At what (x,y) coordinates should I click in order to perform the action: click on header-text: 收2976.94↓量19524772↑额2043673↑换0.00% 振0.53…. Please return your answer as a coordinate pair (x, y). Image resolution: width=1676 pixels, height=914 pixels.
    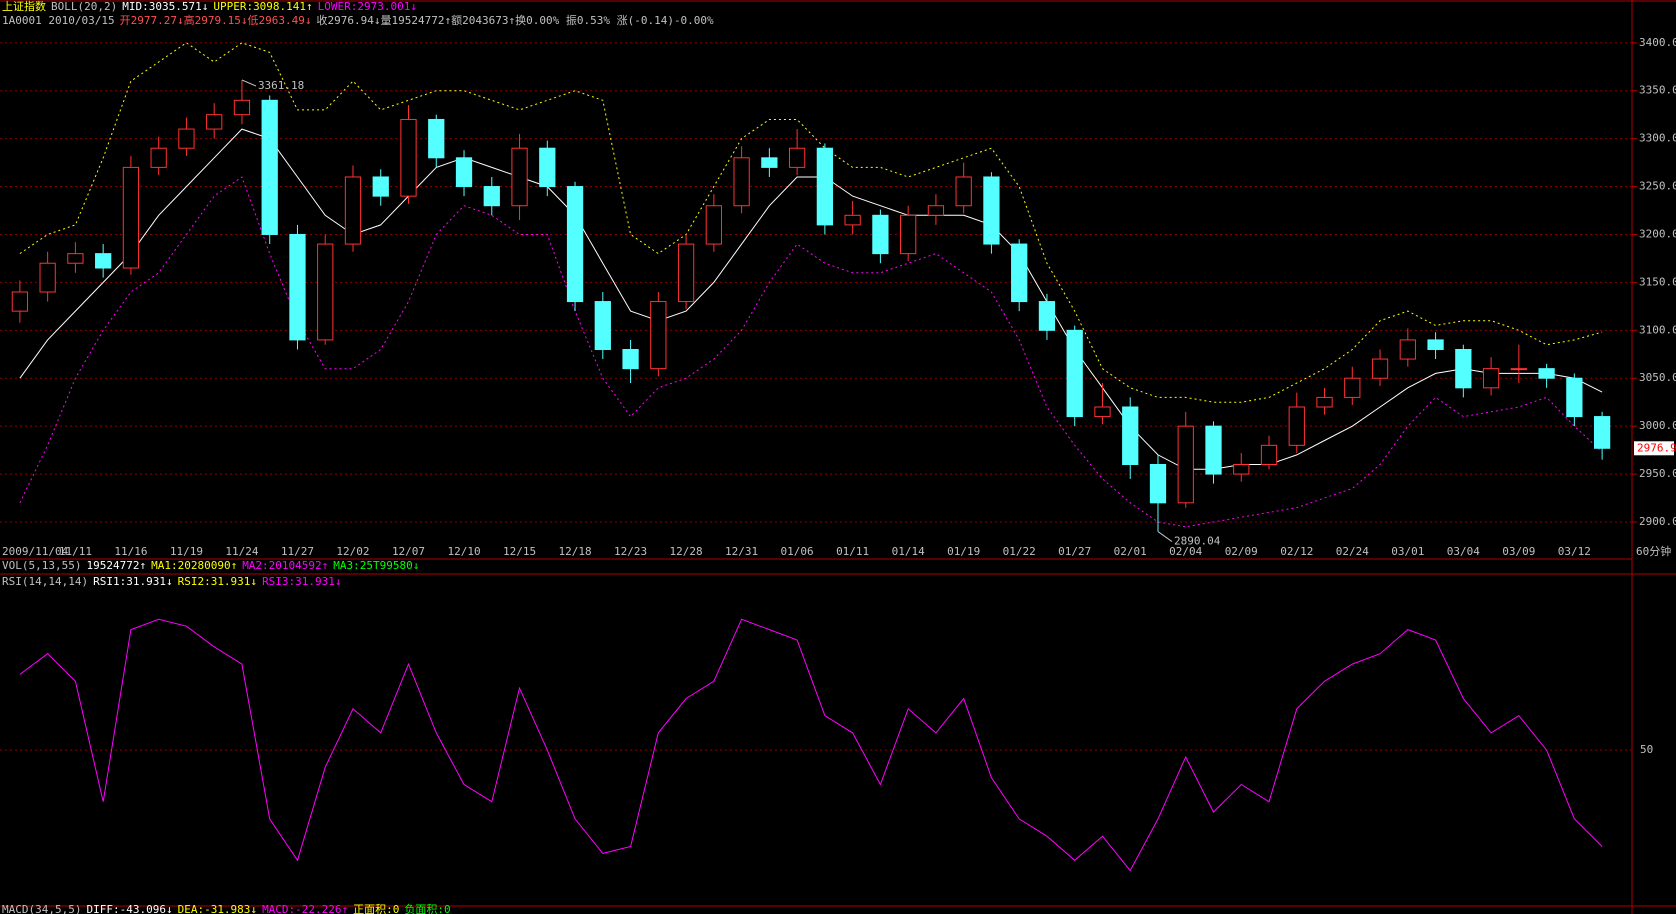
    Looking at the image, I should click on (516, 20).